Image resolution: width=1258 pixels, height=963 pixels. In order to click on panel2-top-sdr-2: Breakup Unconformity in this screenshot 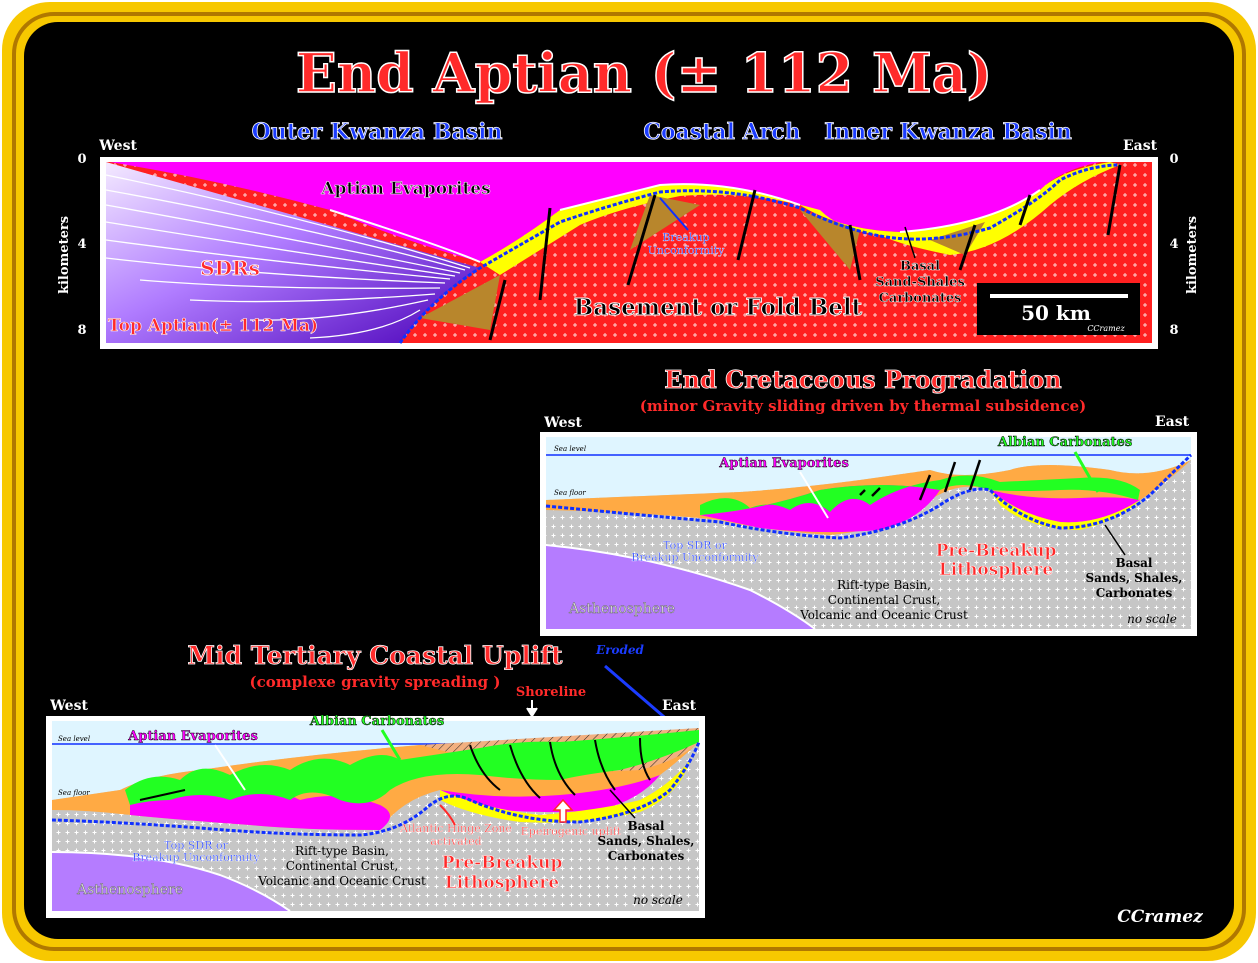, I will do `click(695, 557)`.